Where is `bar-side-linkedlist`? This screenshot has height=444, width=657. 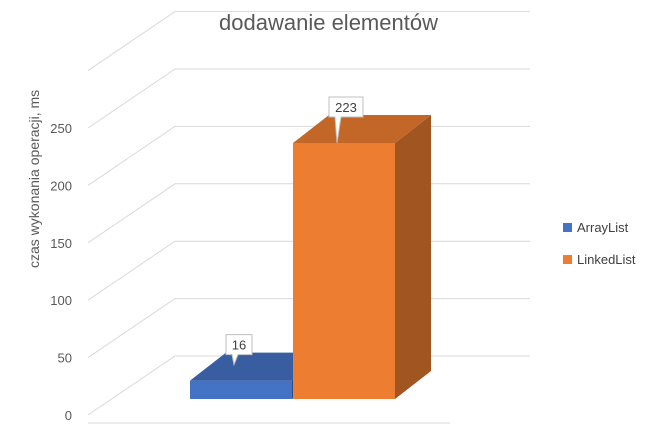 bar-side-linkedlist is located at coordinates (413, 257).